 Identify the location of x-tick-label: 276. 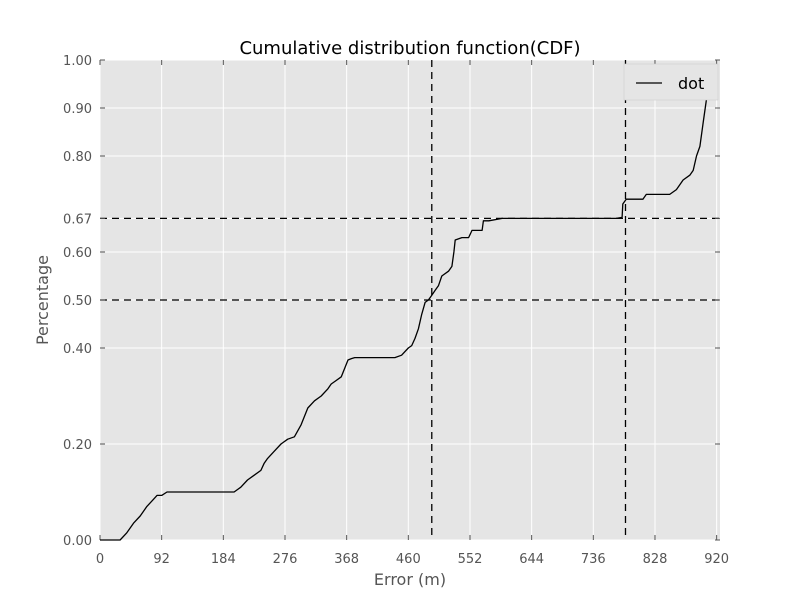
(285, 559).